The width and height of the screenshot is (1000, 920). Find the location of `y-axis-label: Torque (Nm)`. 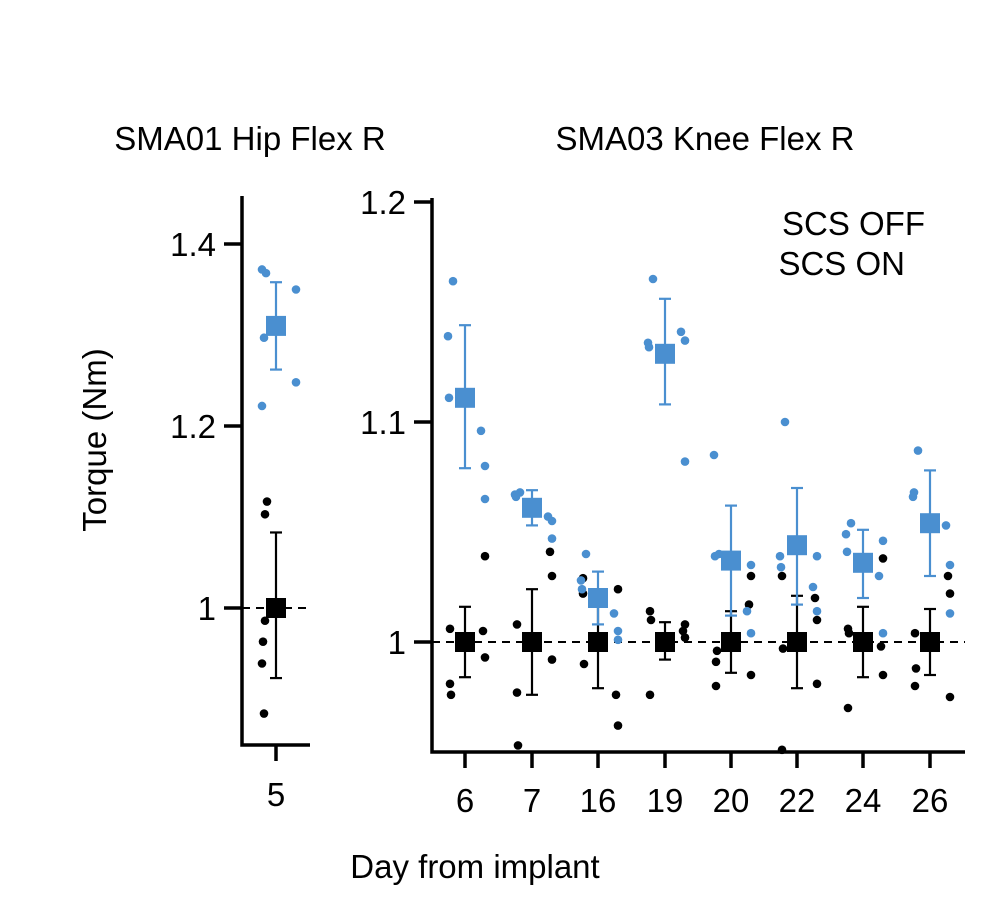

y-axis-label: Torque (Nm) is located at coordinates (94, 439).